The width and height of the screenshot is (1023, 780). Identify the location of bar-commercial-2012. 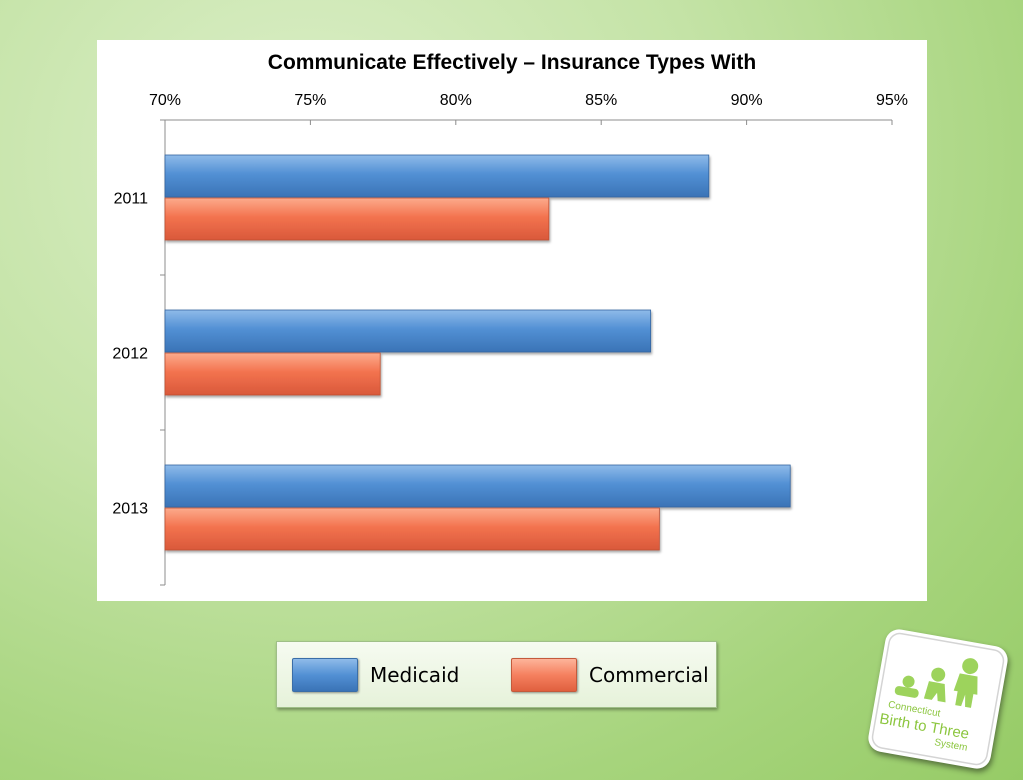
(272, 374).